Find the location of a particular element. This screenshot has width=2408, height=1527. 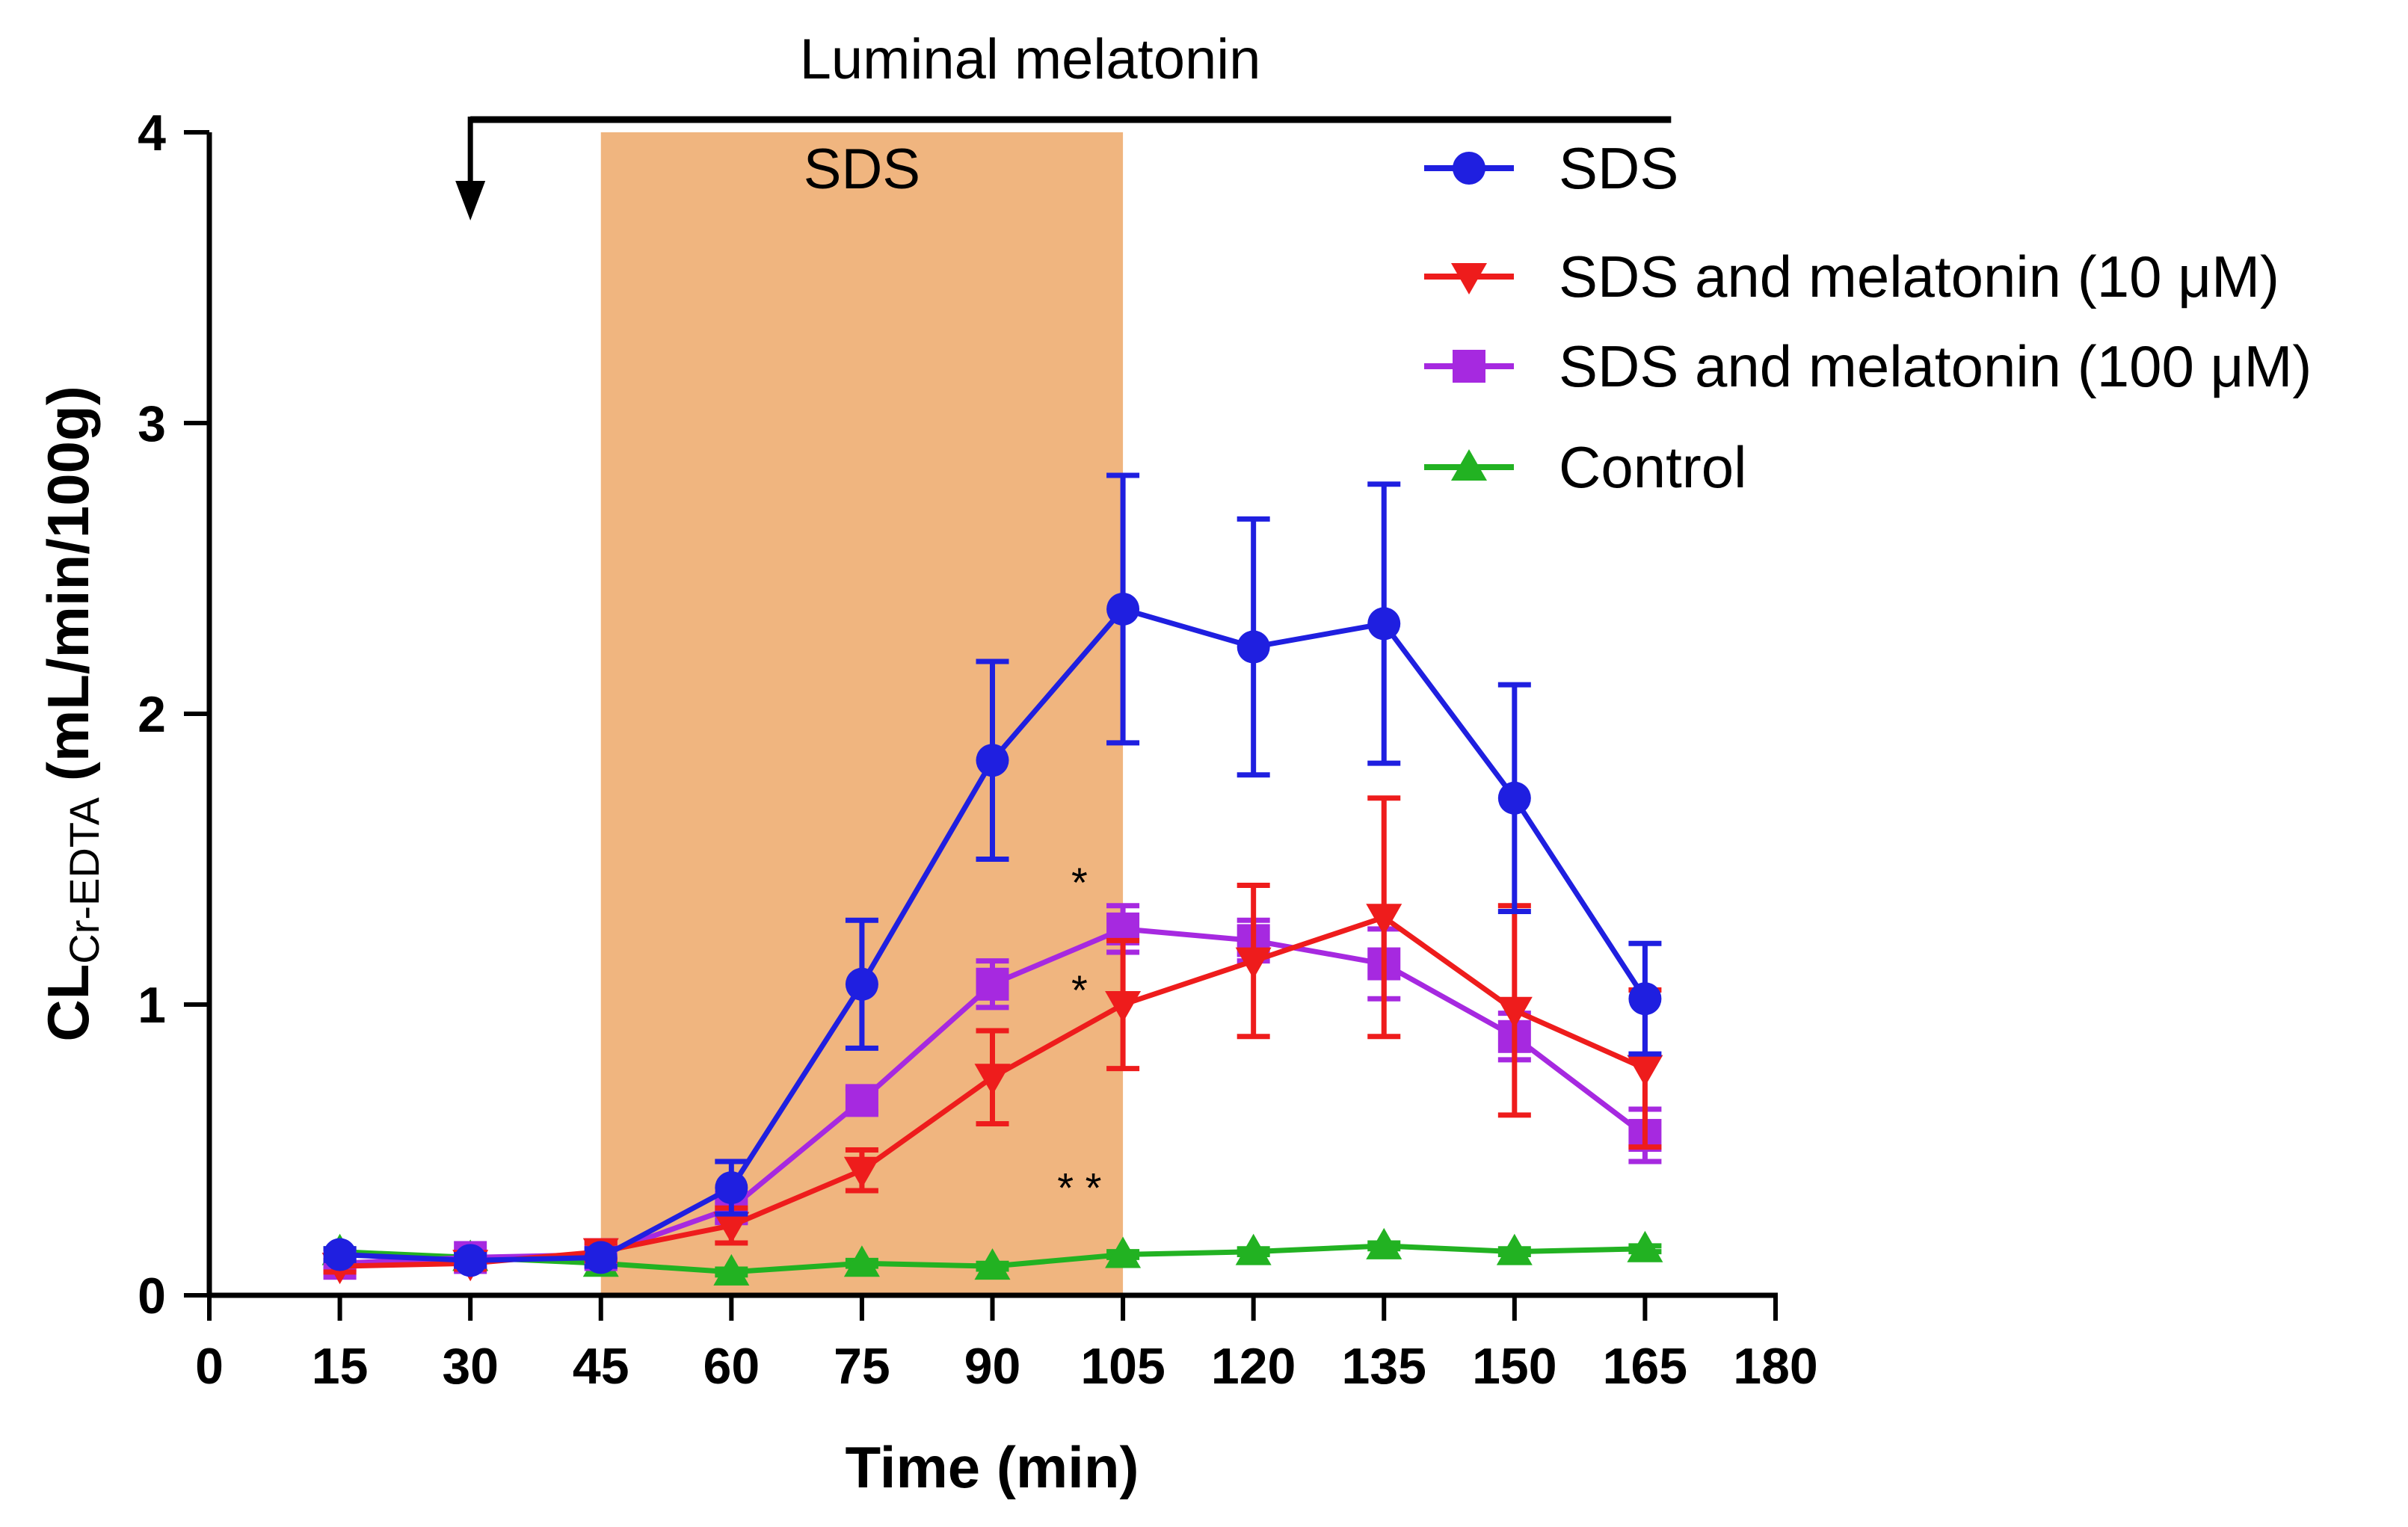

y-axis-title-main: CL is located at coordinates (68, 1003).